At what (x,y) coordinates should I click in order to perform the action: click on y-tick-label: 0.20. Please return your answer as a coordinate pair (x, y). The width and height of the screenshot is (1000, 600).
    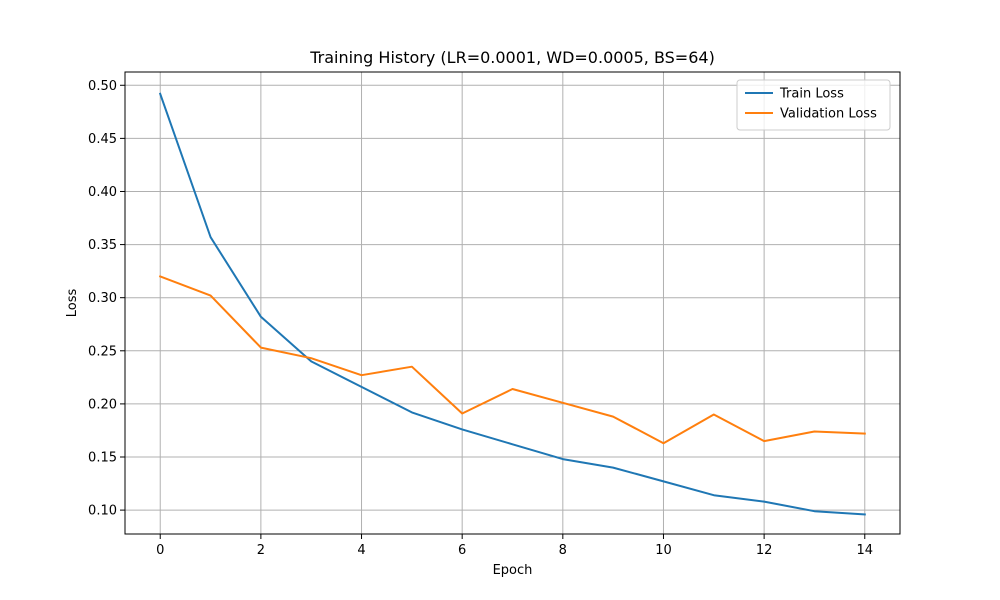
    Looking at the image, I should click on (102, 404).